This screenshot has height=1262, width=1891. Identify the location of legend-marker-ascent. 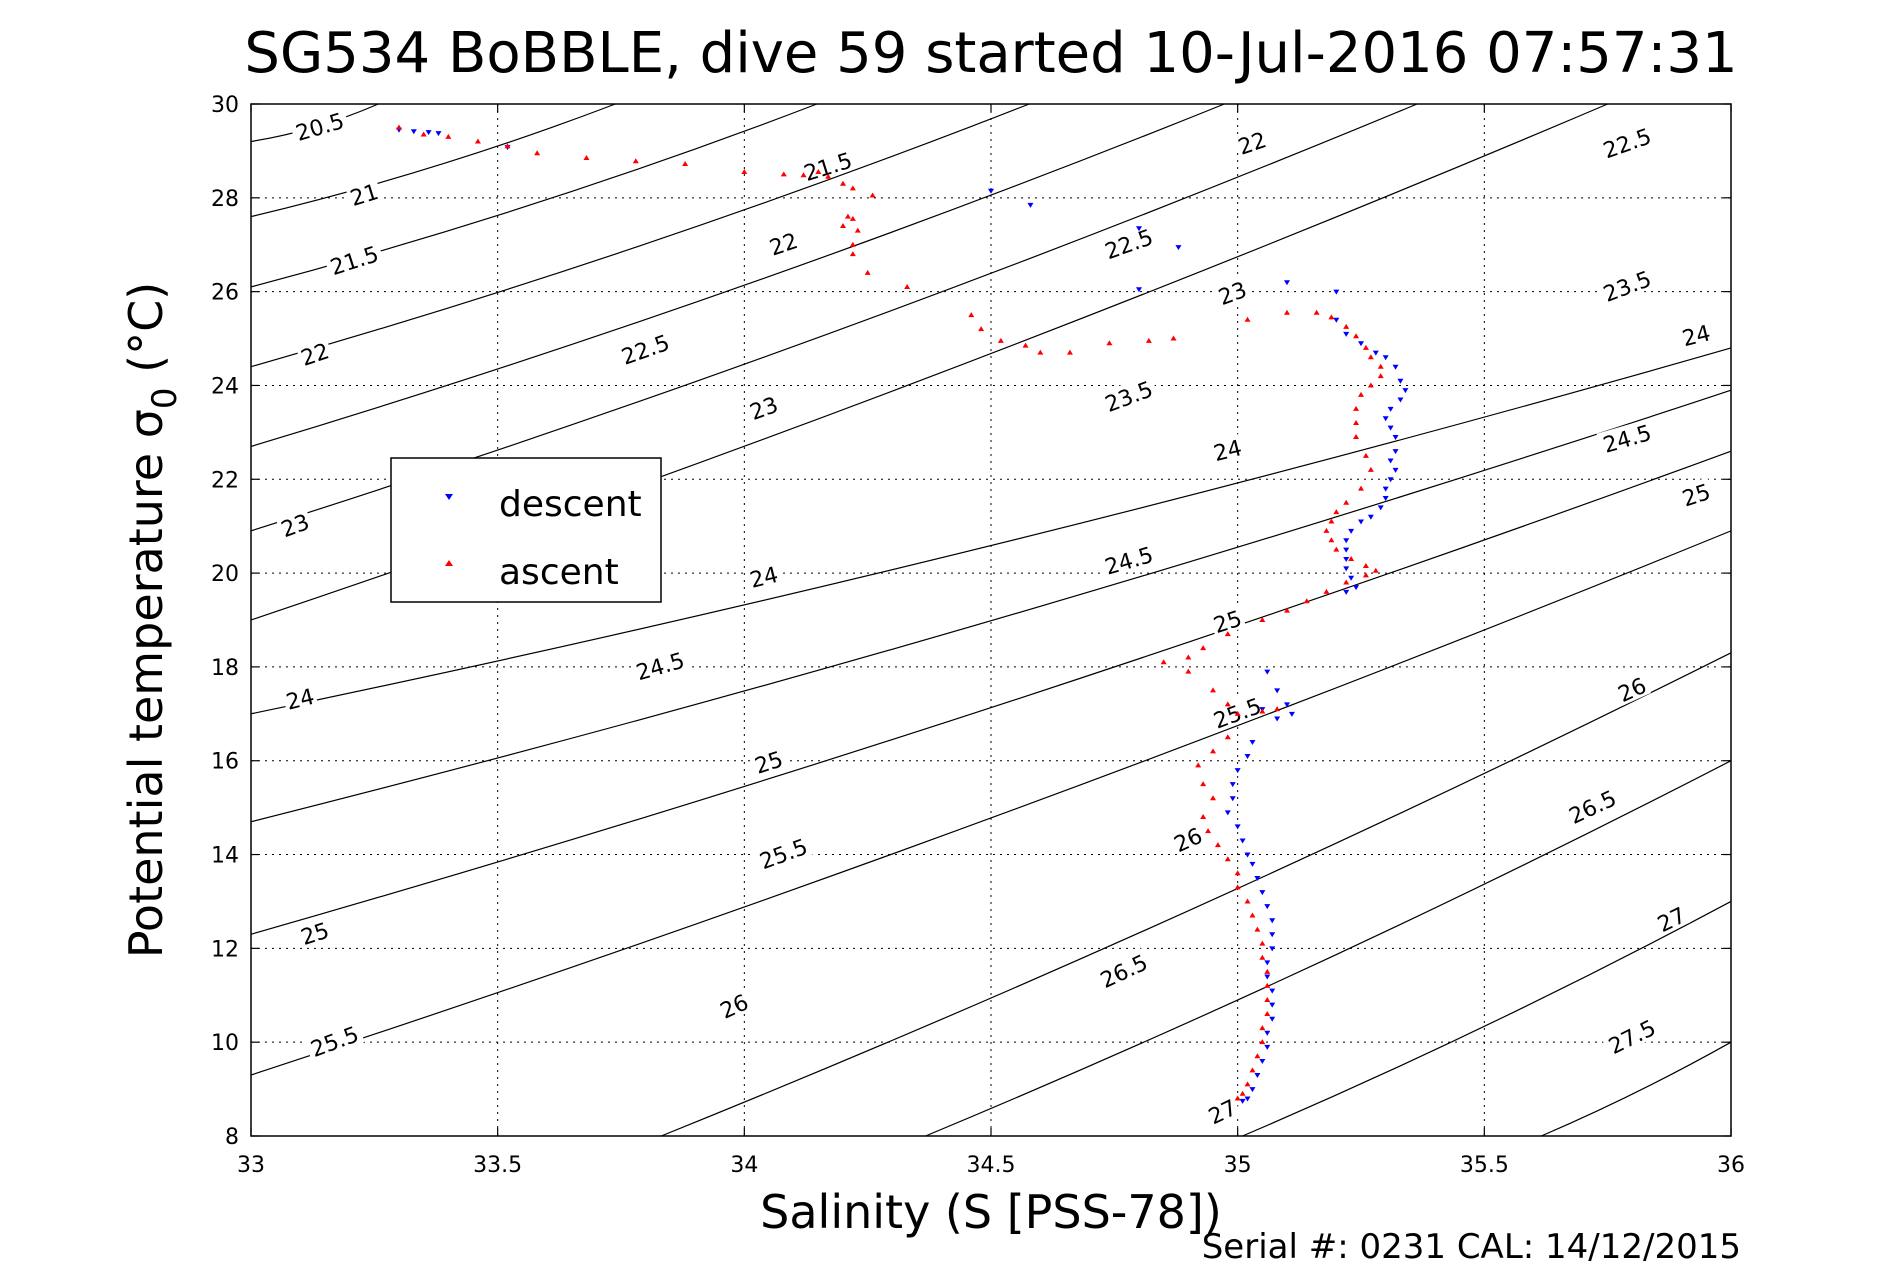
(449, 563).